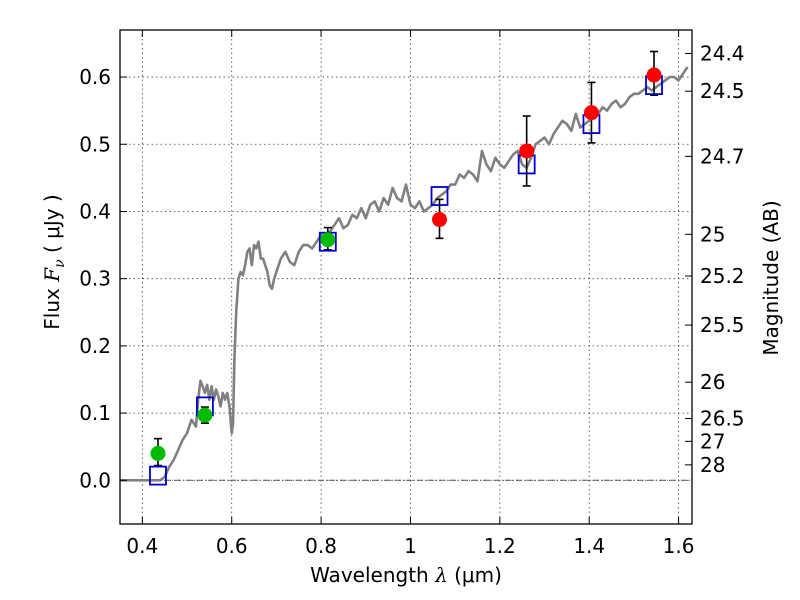 The image size is (800, 600). What do you see at coordinates (722, 54) in the screenshot?
I see `magnitude-tick-label: 24.4` at bounding box center [722, 54].